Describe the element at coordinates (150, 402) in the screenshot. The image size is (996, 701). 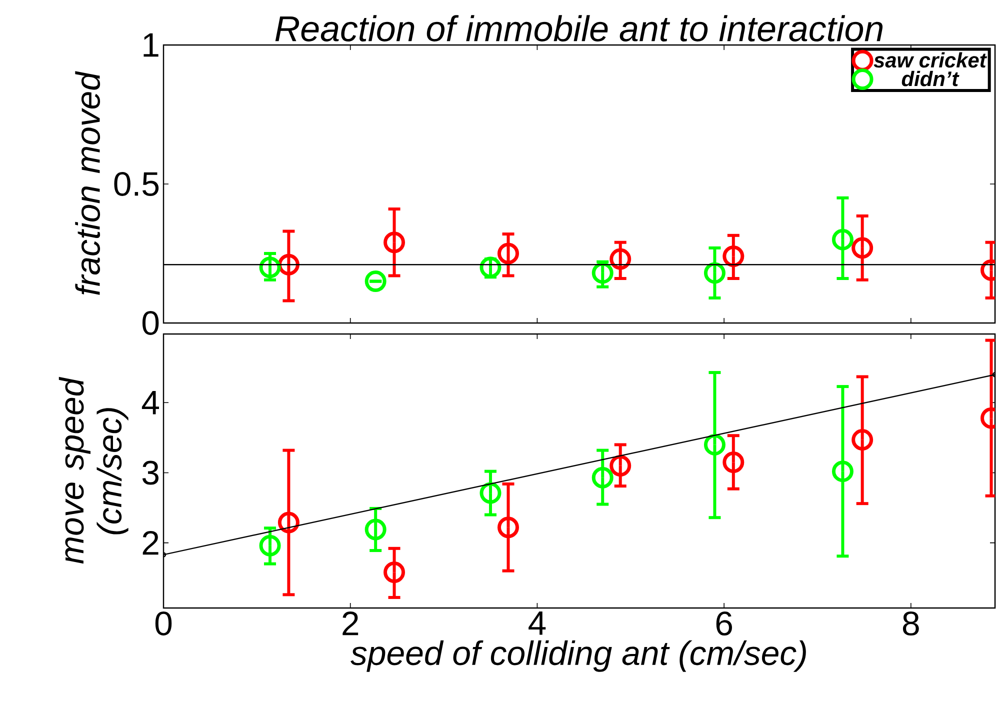
I see `y-tick-label: 4` at that location.